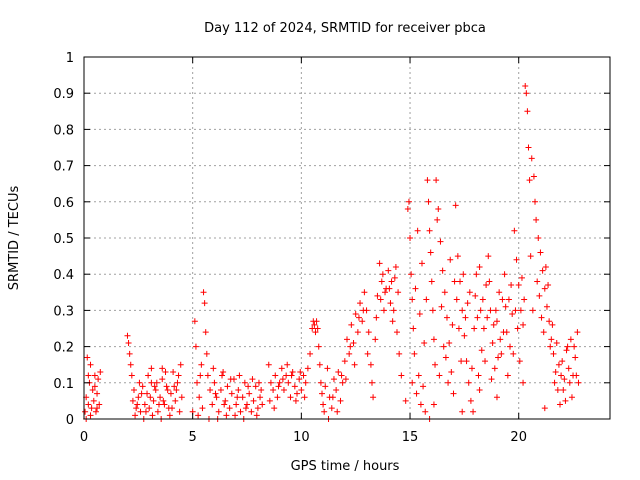 This screenshot has width=640, height=480. I want to click on x-tick-label: 20, so click(518, 437).